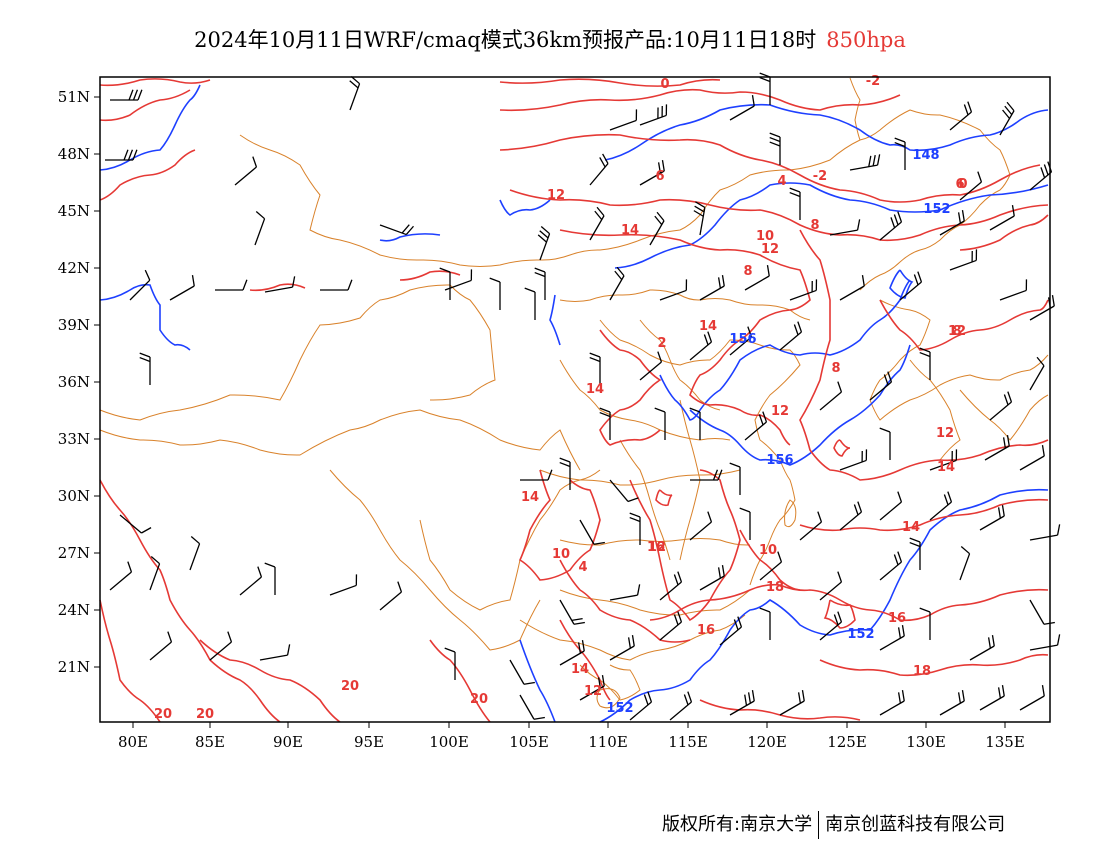  Describe the element at coordinates (510, 540) in the screenshot. I see `province-border` at that location.